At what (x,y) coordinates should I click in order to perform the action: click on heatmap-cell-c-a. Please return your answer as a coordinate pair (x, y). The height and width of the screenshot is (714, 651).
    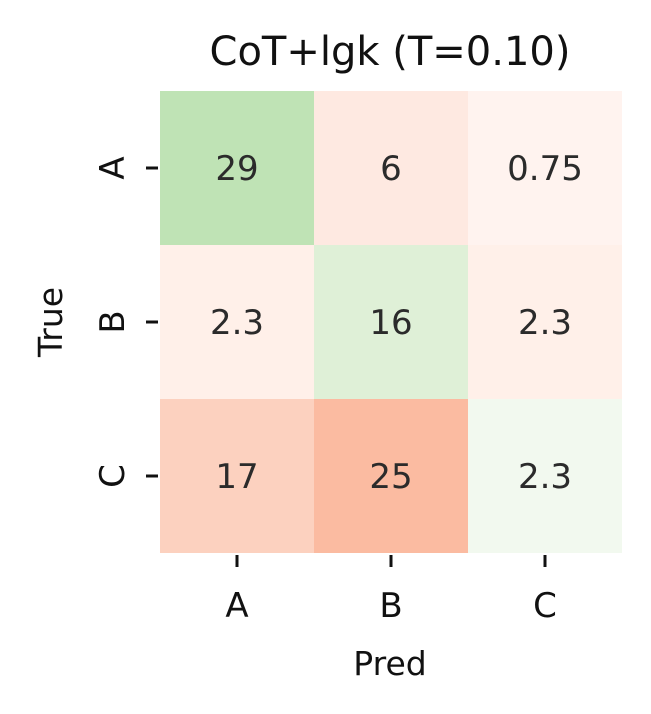
    Looking at the image, I should click on (237, 476).